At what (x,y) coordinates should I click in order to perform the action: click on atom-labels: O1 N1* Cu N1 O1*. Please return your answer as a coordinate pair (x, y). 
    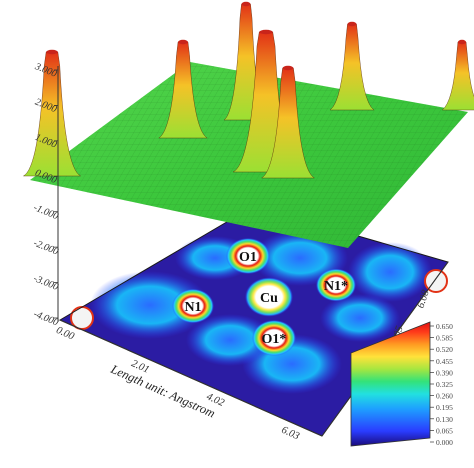
    Looking at the image, I should click on (264, 297).